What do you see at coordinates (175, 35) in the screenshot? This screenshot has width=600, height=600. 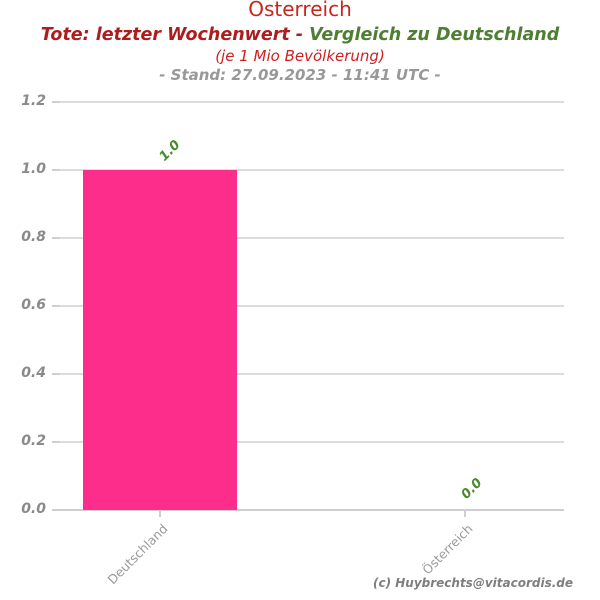 I see `chart-subtitle-red-part: Tote: letzter Wochenwert -` at bounding box center [175, 35].